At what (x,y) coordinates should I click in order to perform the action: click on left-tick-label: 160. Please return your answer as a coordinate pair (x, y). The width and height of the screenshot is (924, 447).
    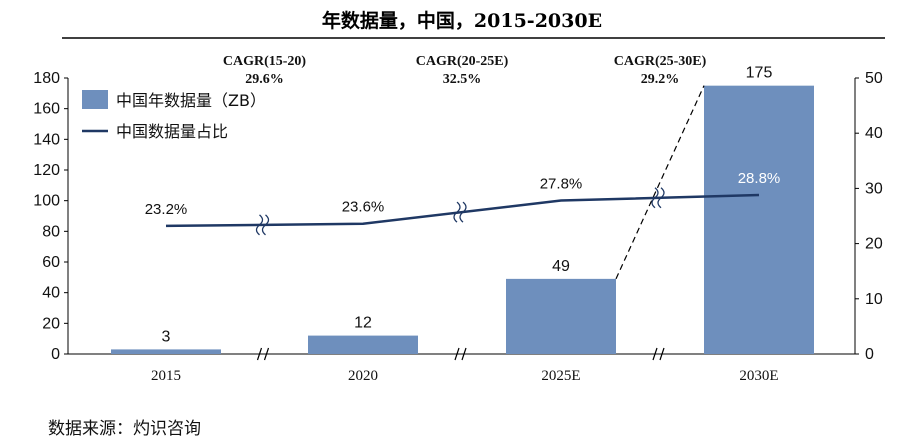
    Looking at the image, I should click on (46, 109).